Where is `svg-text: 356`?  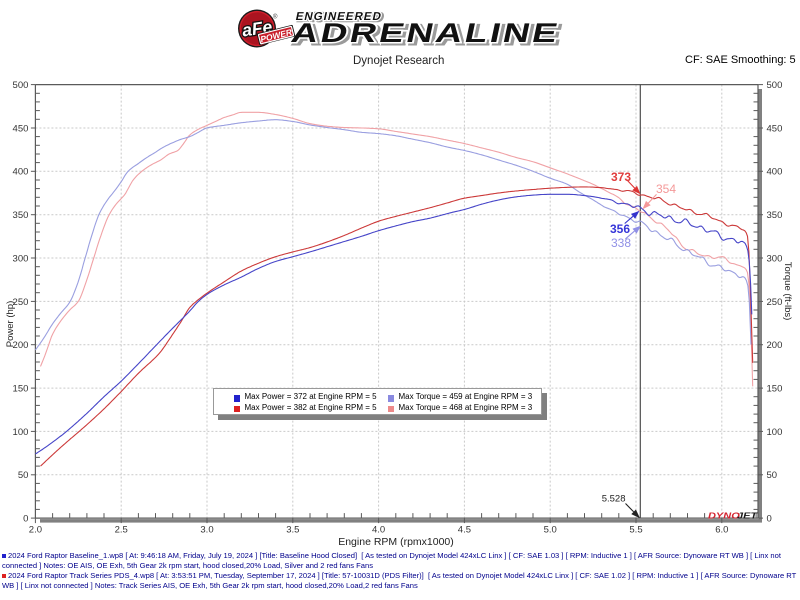 svg-text: 356 is located at coordinates (620, 229).